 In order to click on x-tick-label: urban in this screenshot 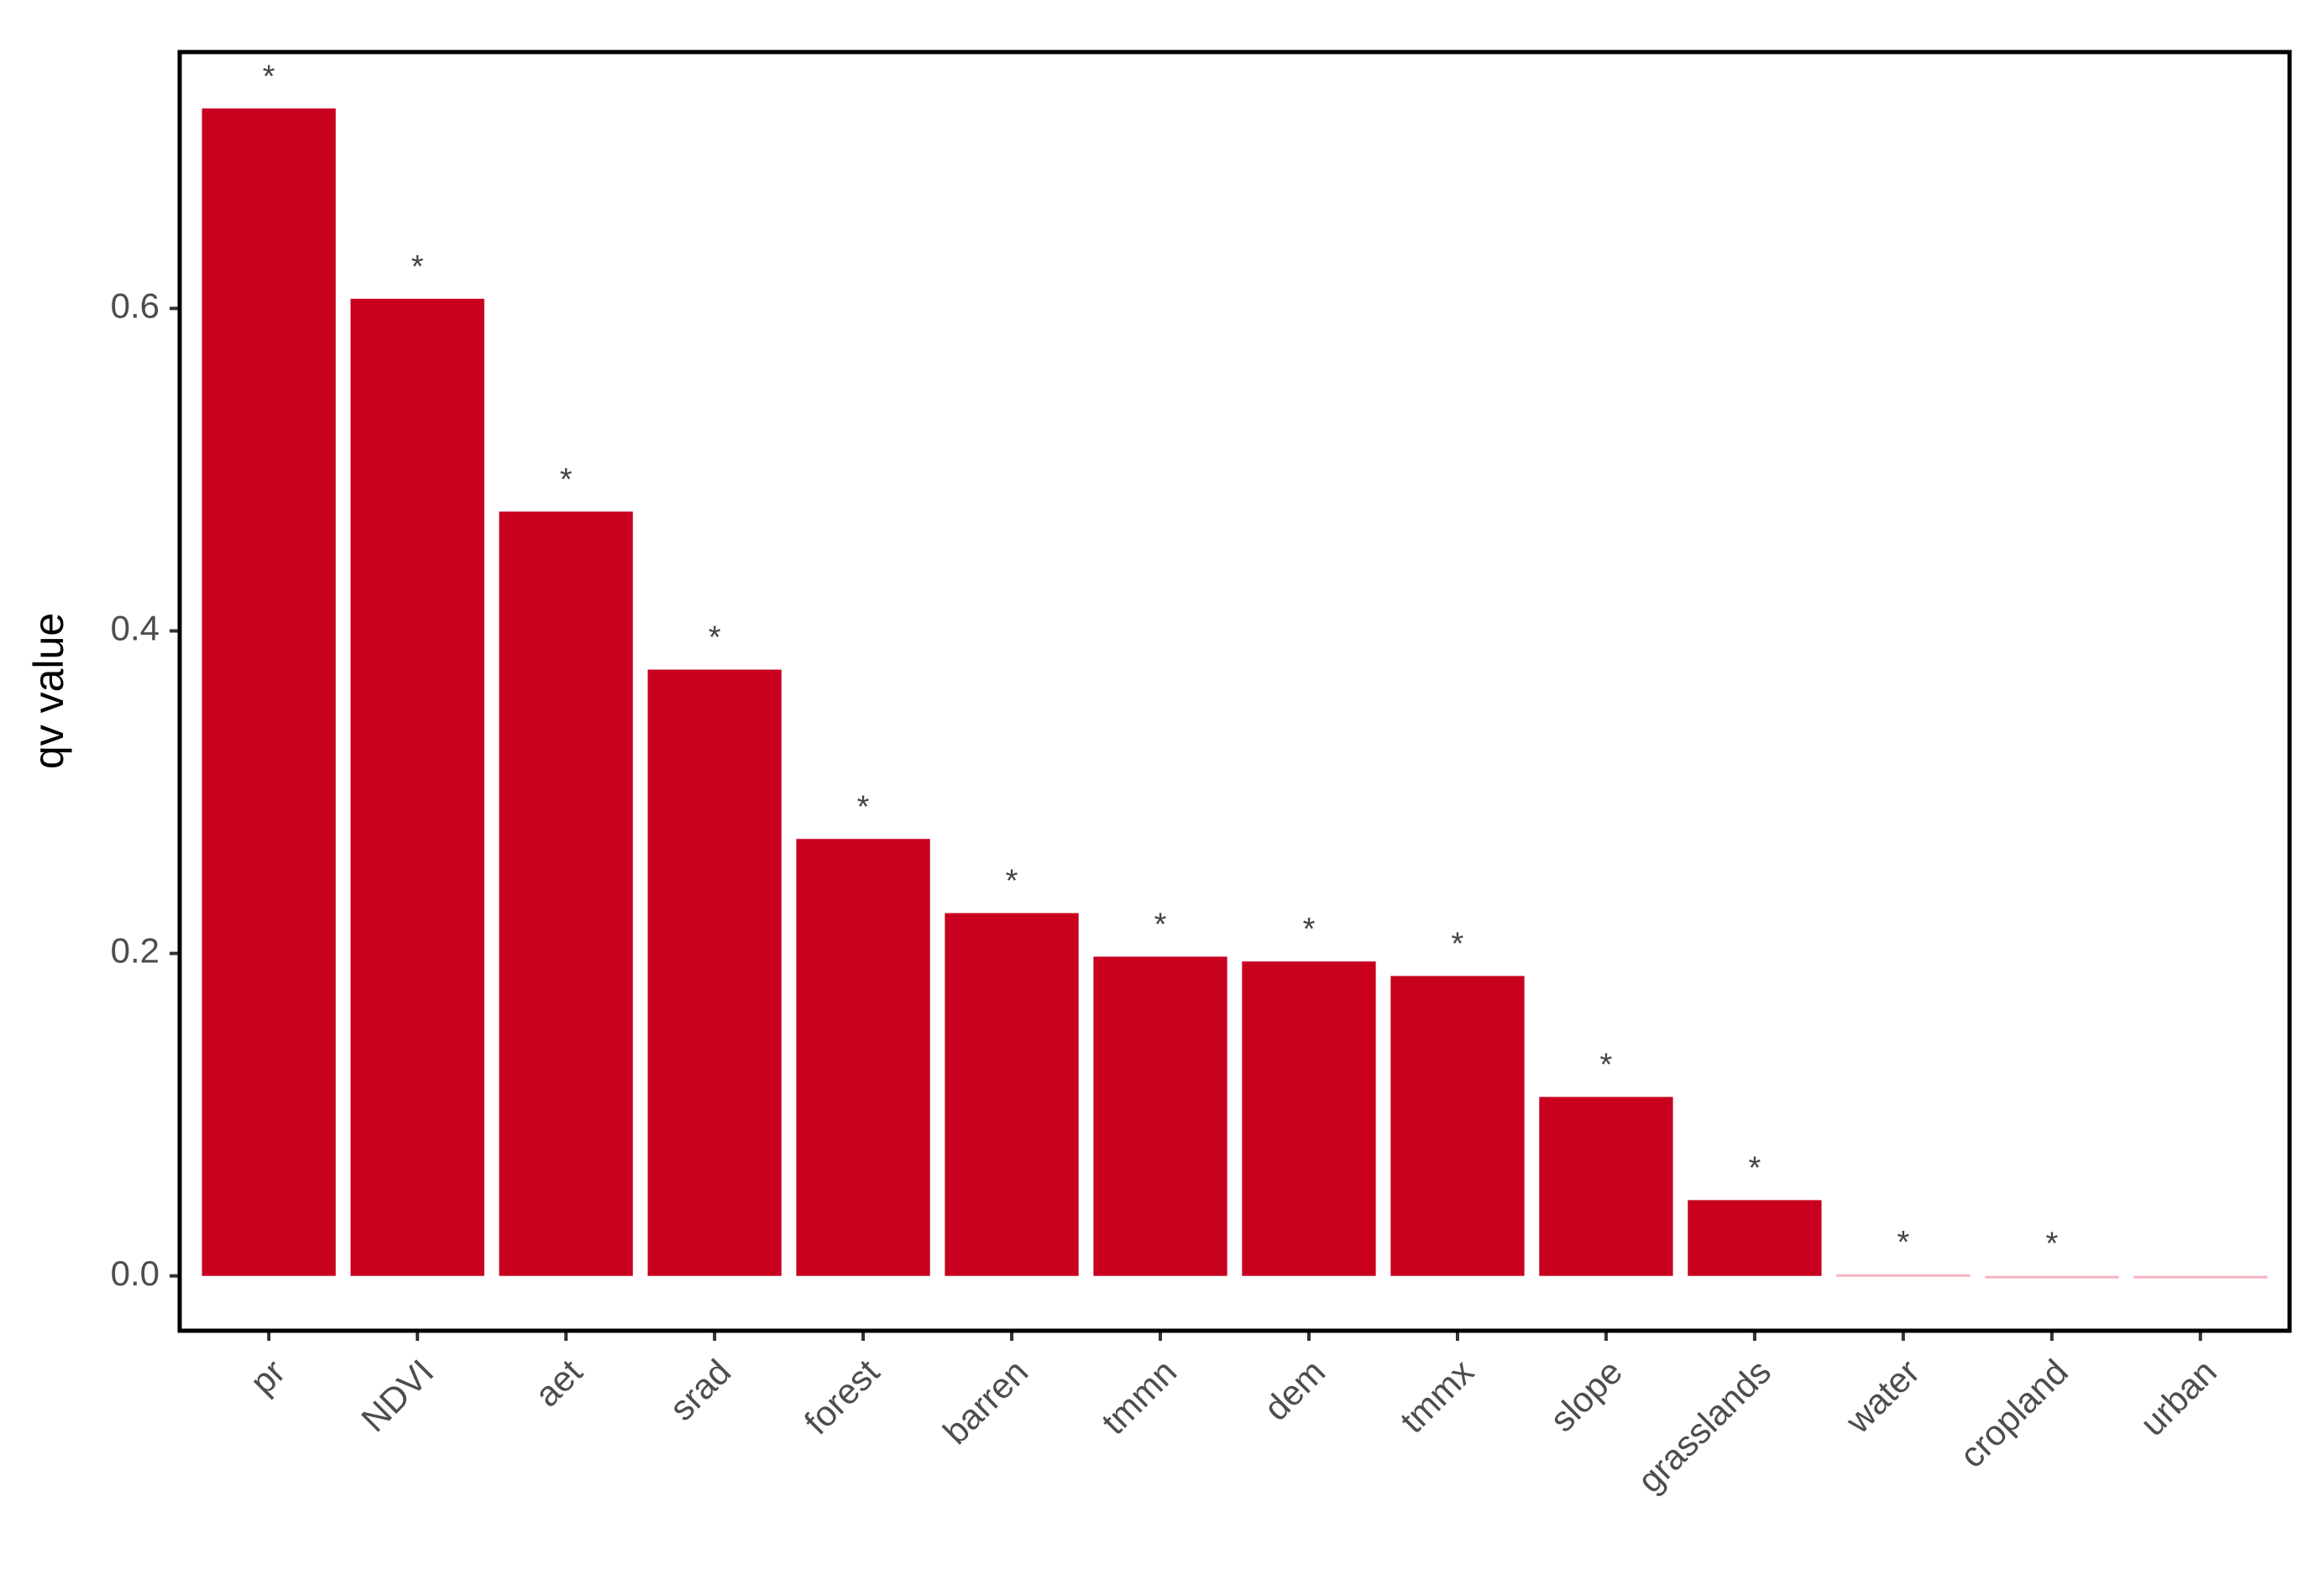, I will do `click(2178, 1397)`.